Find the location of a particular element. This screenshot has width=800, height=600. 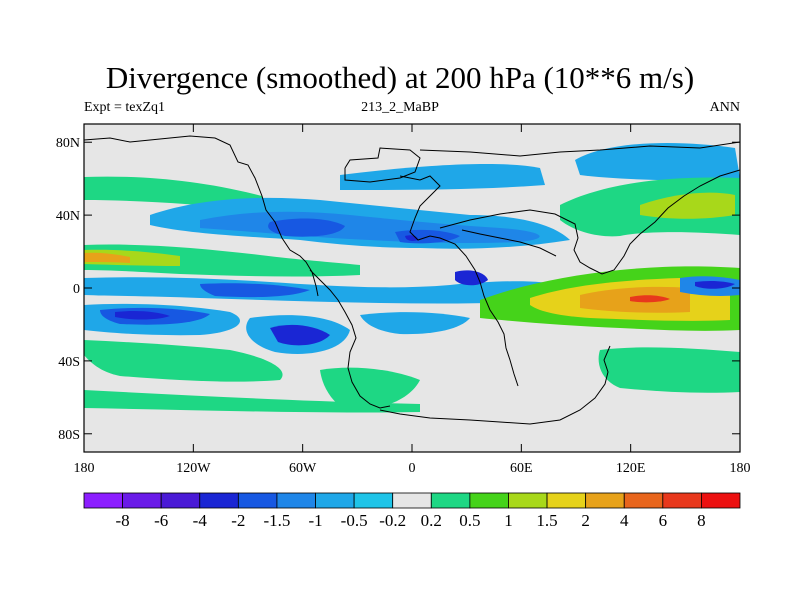

zone-indopac-red is located at coordinates (650, 299).